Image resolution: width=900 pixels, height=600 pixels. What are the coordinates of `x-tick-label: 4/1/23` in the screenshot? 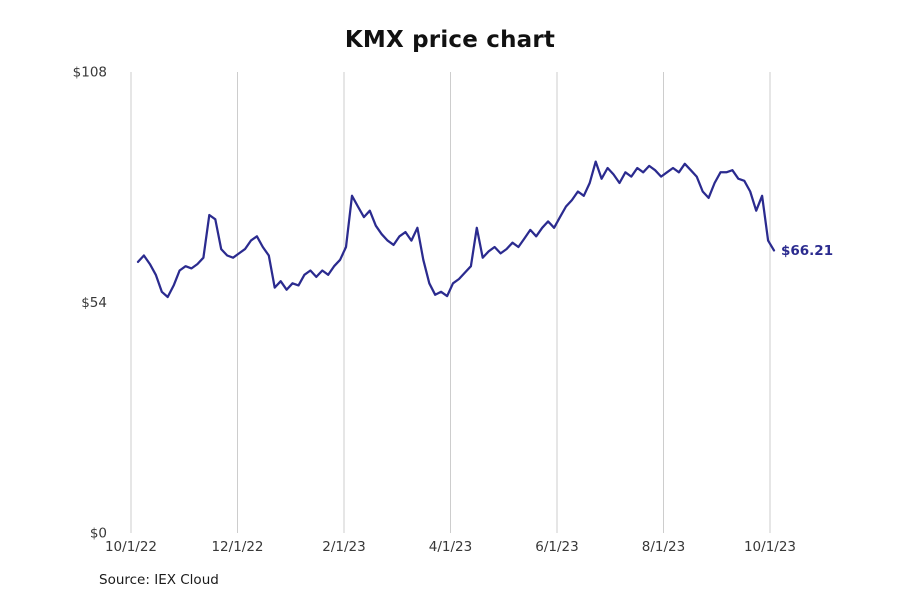 It's located at (450, 547).